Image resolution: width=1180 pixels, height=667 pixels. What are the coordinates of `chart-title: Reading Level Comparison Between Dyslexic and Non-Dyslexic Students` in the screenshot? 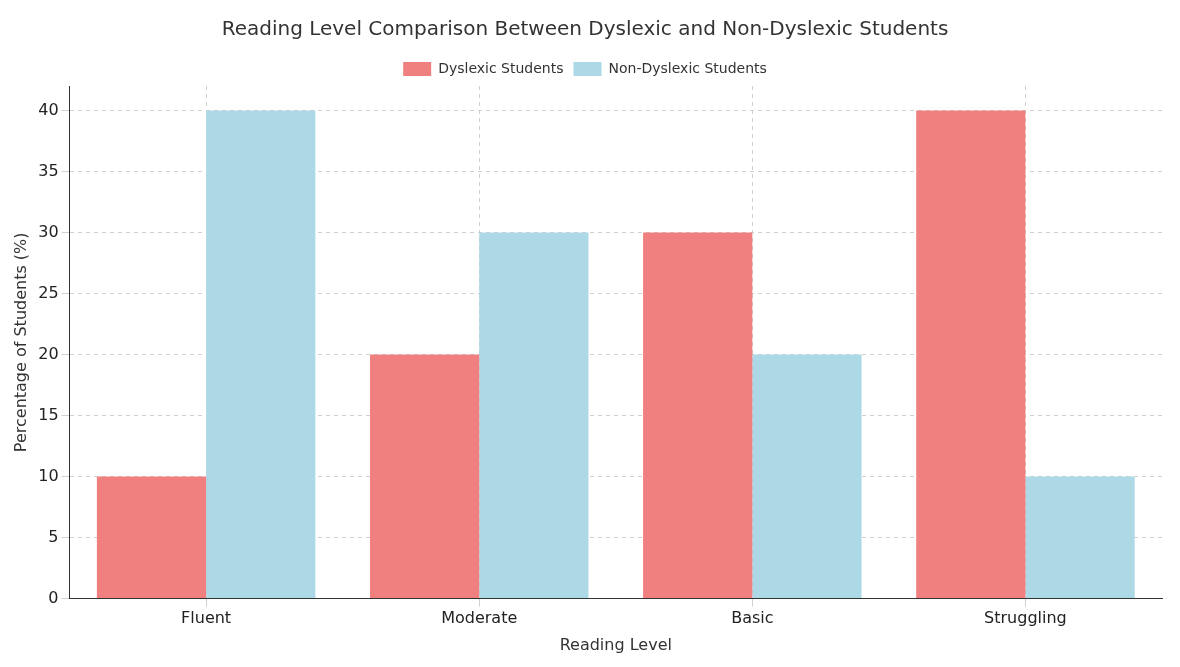 It's located at (585, 28).